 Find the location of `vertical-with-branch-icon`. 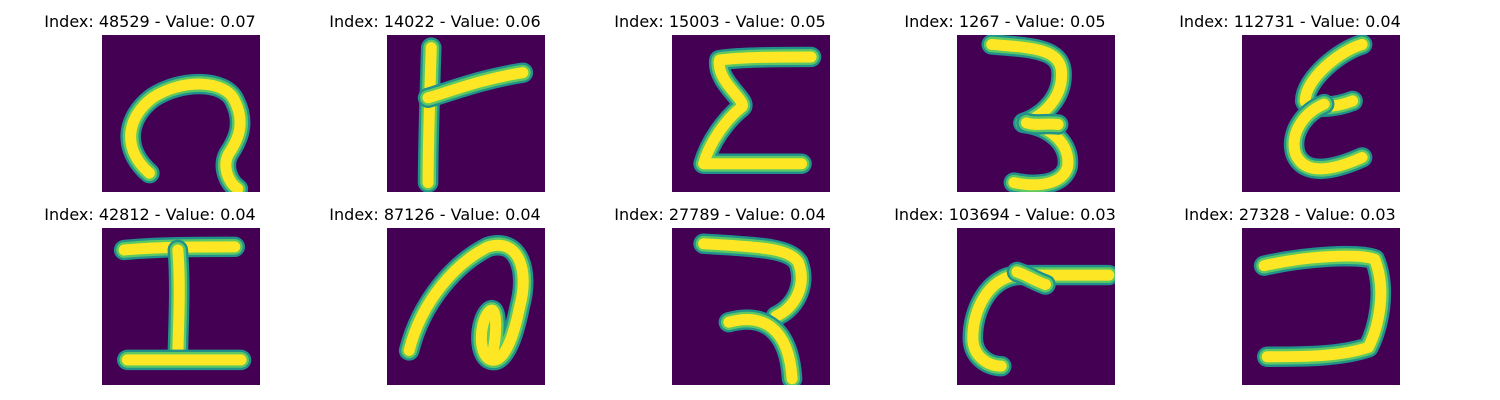

vertical-with-branch-icon is located at coordinates (466, 113).